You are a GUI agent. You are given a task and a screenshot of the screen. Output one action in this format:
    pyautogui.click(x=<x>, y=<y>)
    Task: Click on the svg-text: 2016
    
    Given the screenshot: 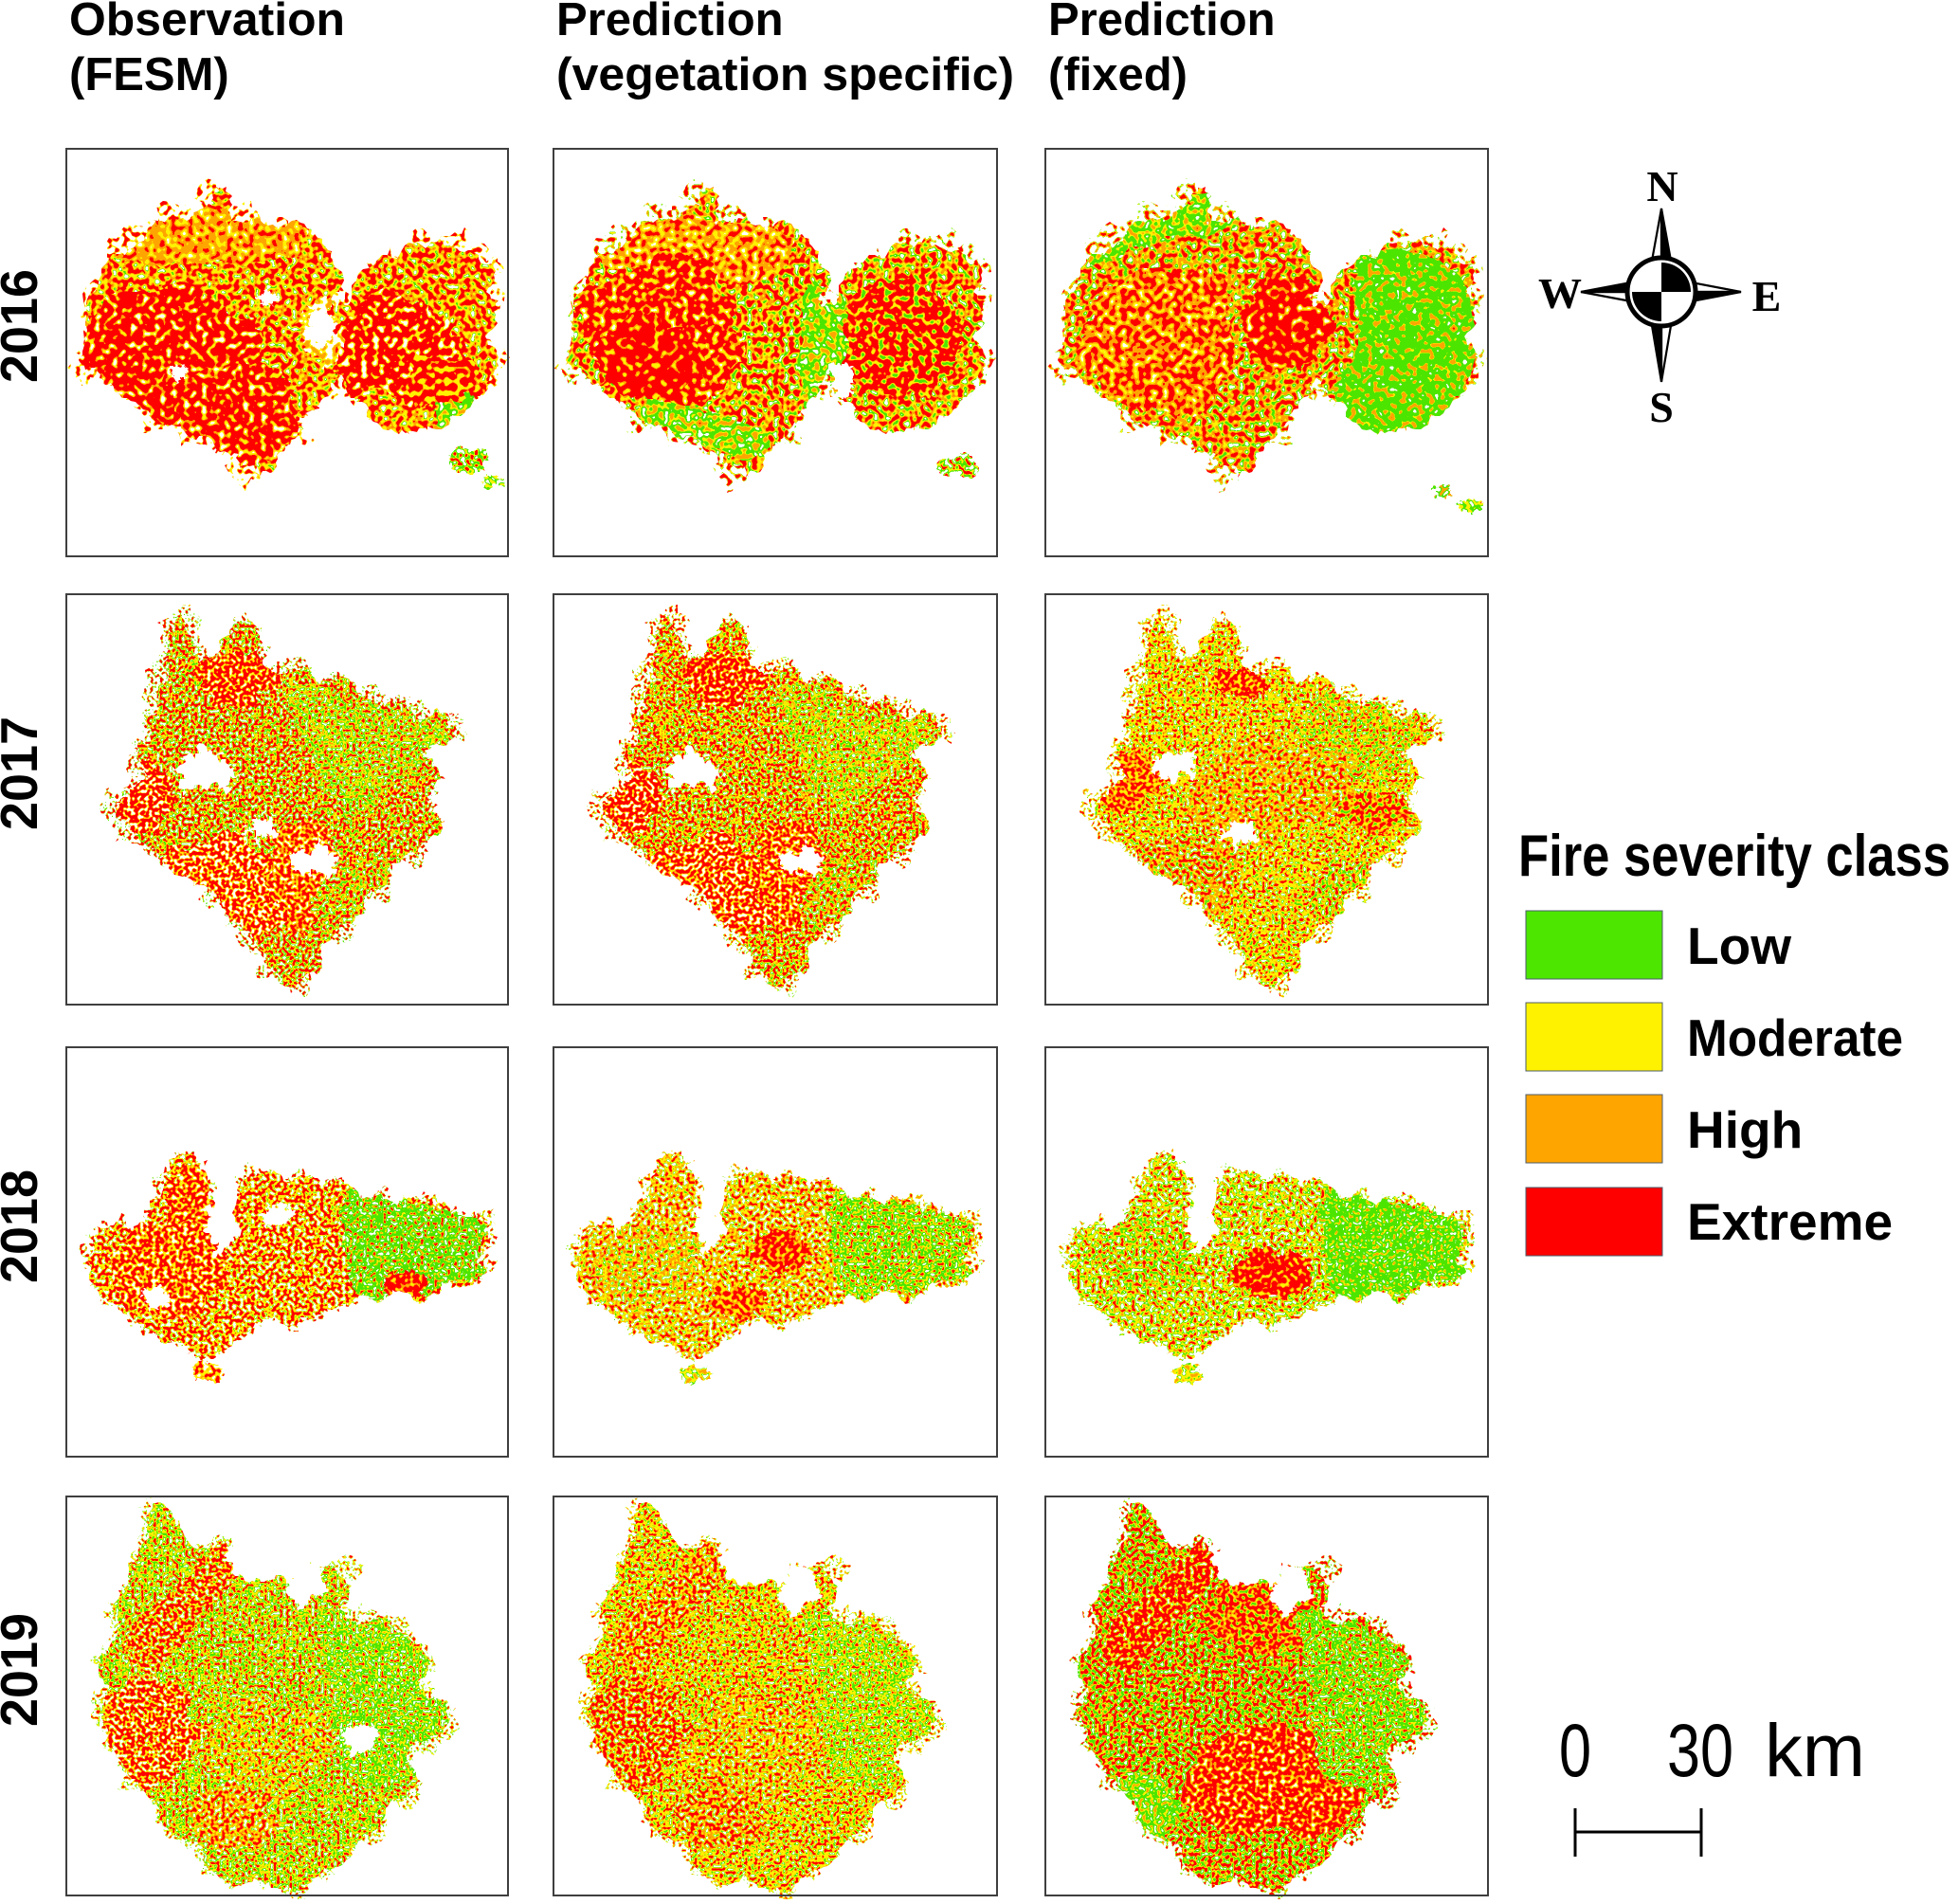 What is the action you would take?
    pyautogui.click(x=24, y=326)
    